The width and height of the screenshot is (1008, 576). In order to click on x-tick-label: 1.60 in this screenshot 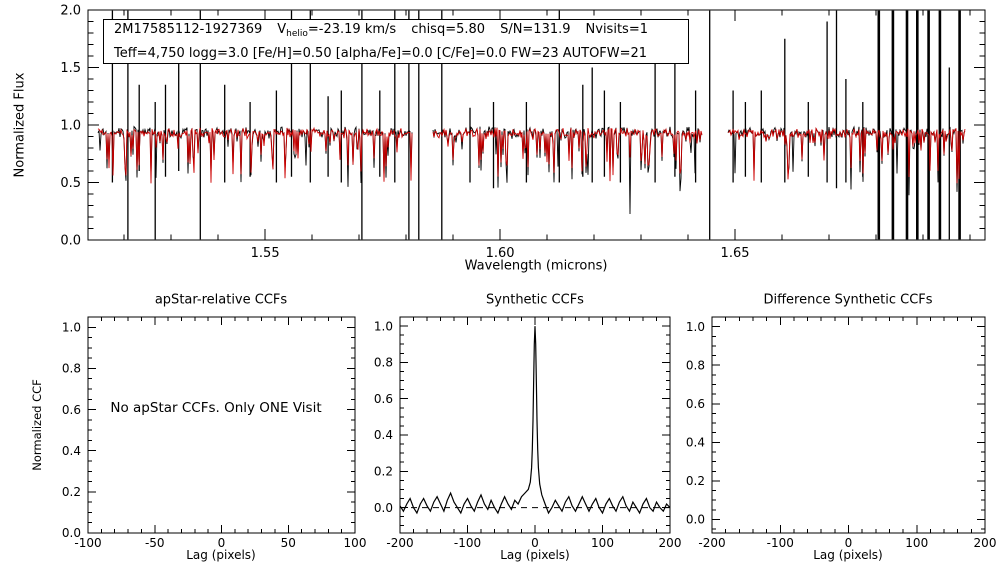, I will do `click(500, 253)`.